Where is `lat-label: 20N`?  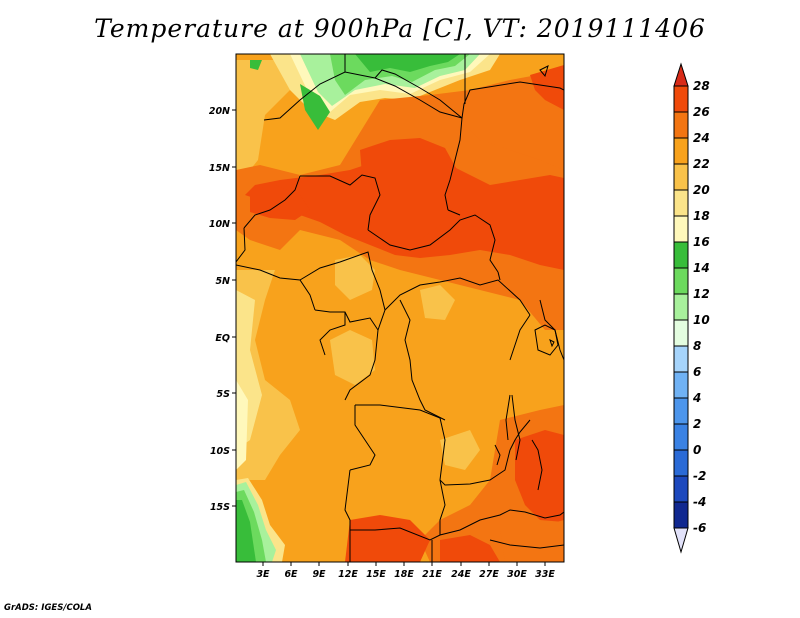 lat-label: 20N is located at coordinates (219, 111).